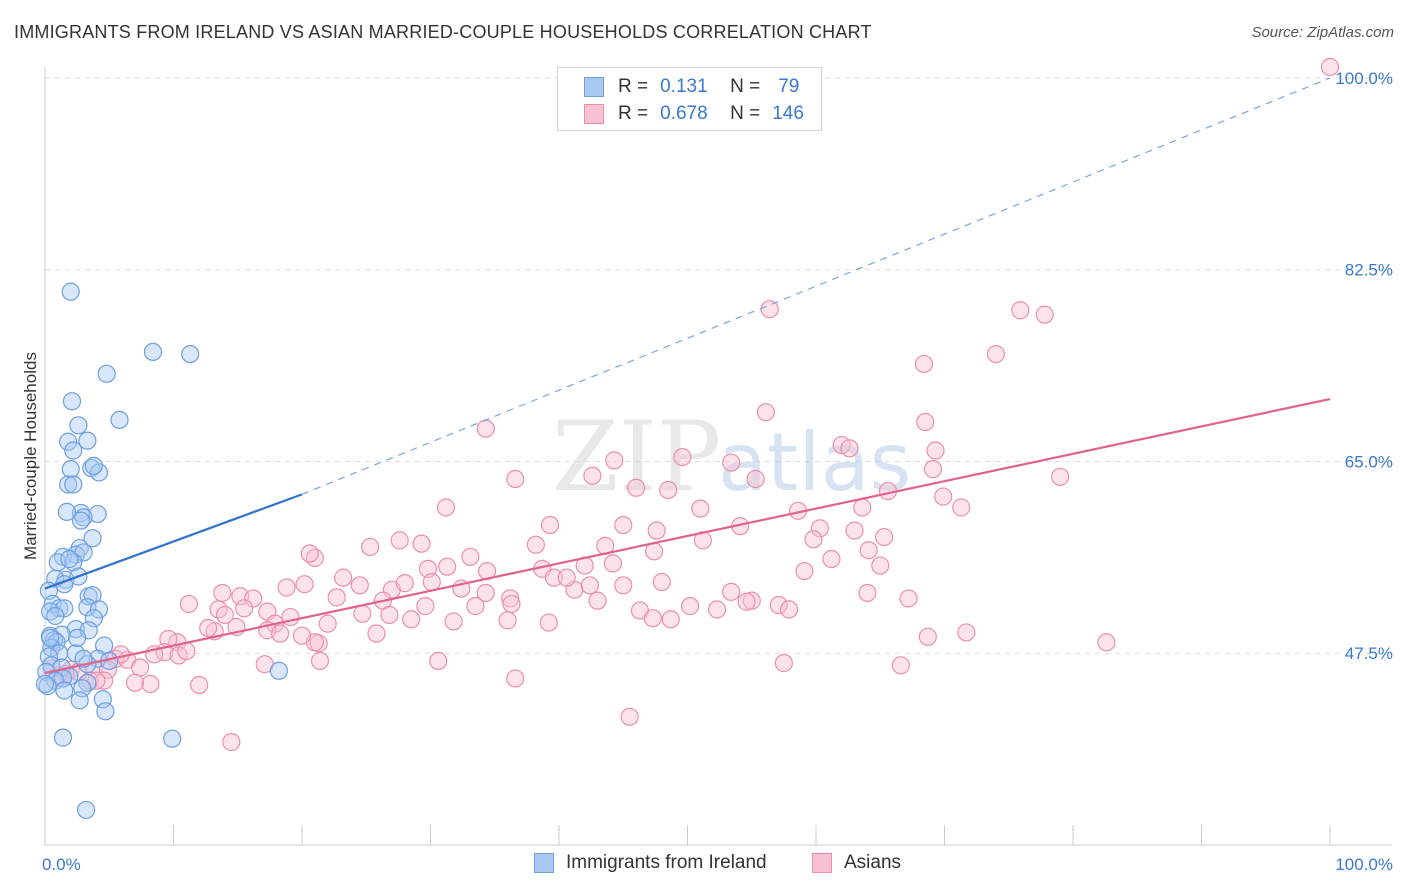  Describe the element at coordinates (788, 113) in the screenshot. I see `legend-n-value: 146` at that location.